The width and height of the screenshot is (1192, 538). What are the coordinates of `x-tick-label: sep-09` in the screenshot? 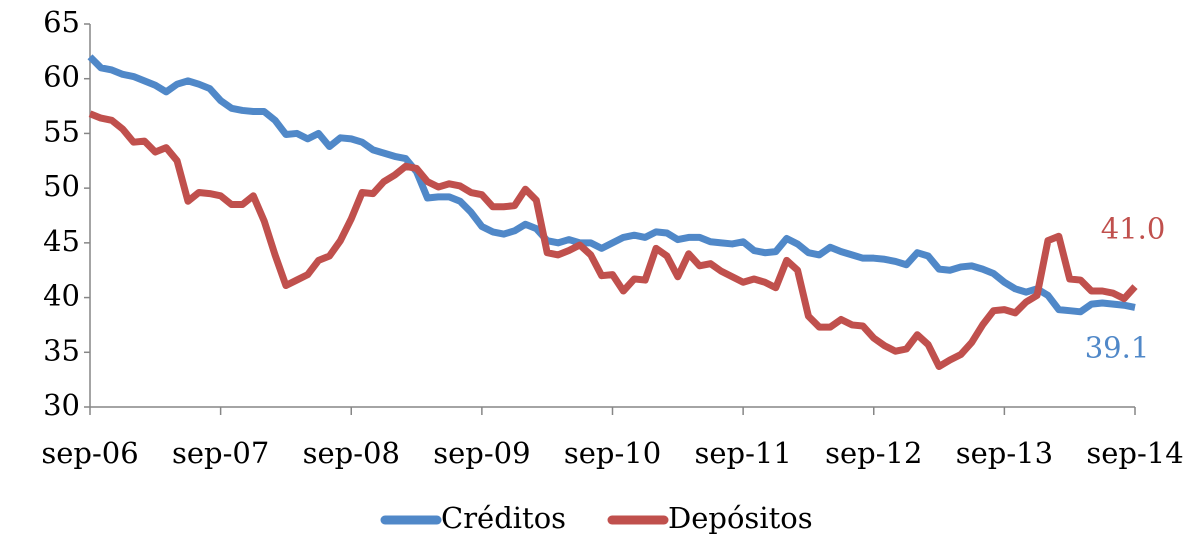 It's located at (481, 453).